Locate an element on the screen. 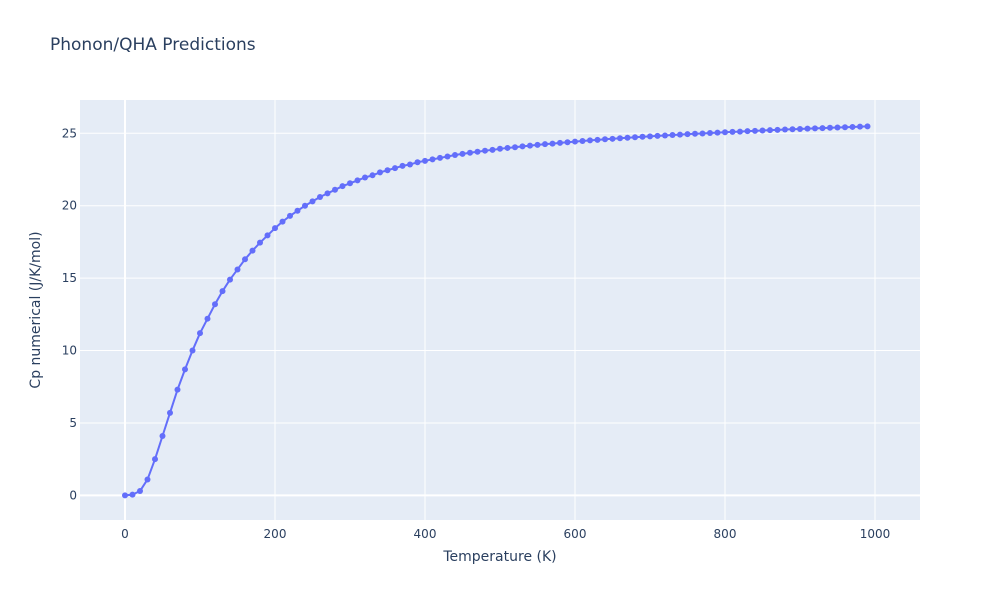 The height and width of the screenshot is (600, 1000). x-tick-label: 0 is located at coordinates (125, 534).